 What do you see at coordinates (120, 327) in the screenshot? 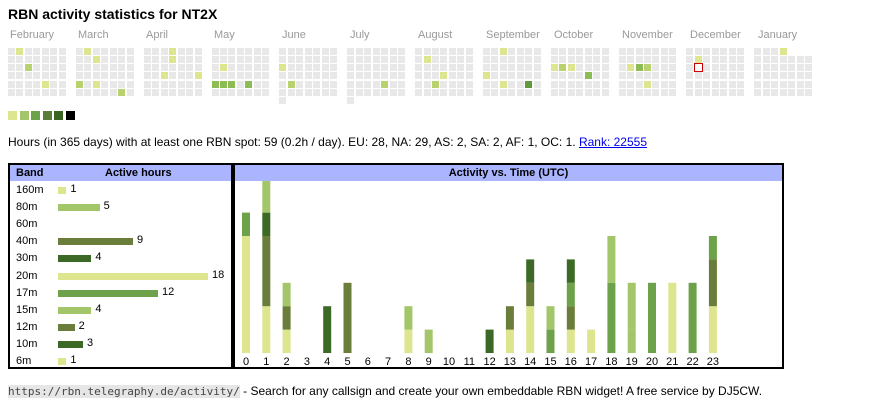
I see `band-row: 12m 2` at bounding box center [120, 327].